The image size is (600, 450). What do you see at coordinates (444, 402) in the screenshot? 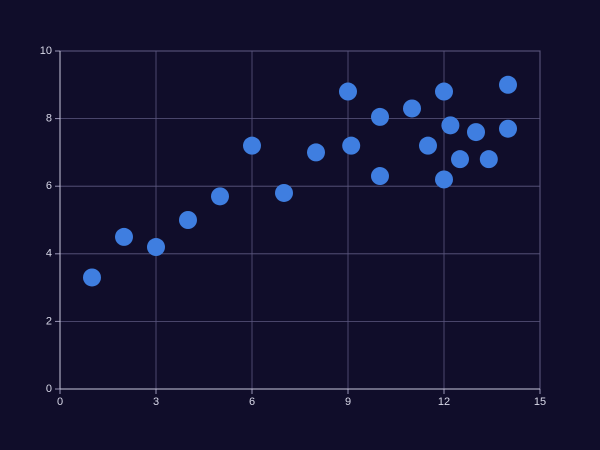
I see `x-tick-label: 12` at bounding box center [444, 402].